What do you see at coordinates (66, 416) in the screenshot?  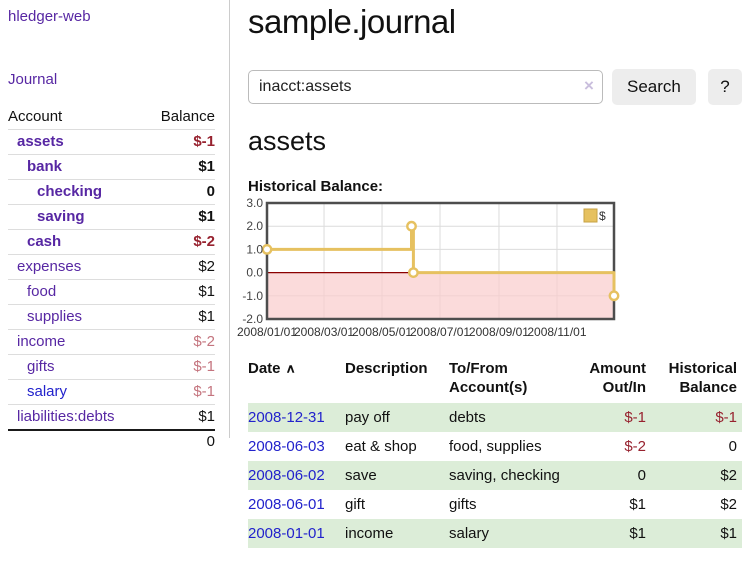 I see `account-link: liabilities:debts` at bounding box center [66, 416].